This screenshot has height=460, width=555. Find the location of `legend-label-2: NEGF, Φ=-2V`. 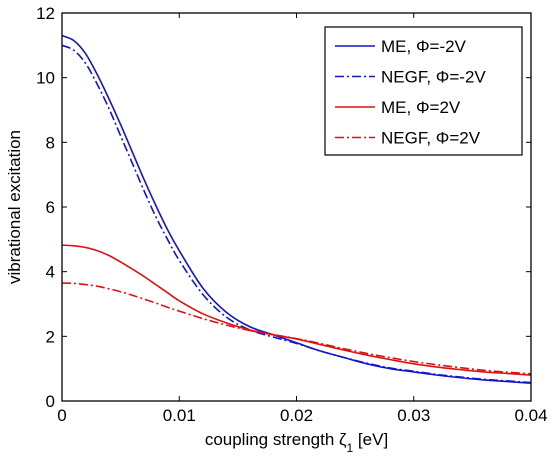

legend-label-2: NEGF, Φ=-2V is located at coordinates (433, 77).